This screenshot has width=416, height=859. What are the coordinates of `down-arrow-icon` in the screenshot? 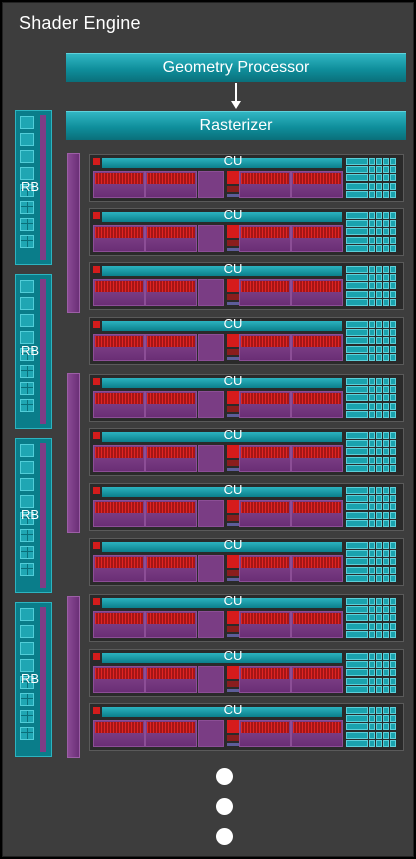 It's located at (236, 96).